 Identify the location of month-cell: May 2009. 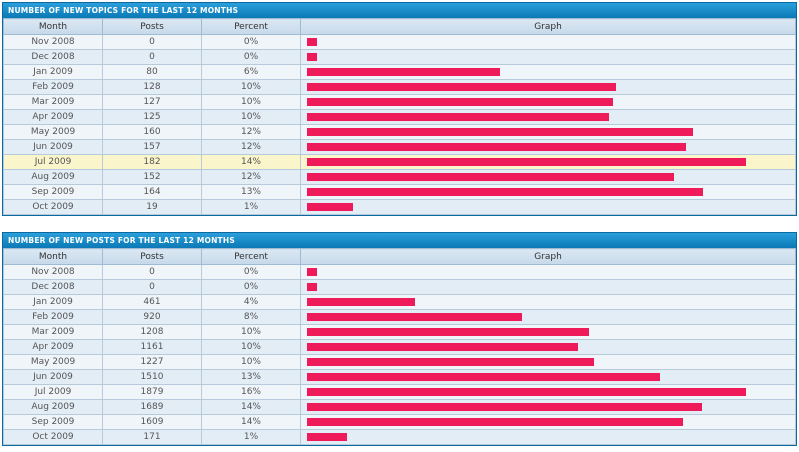
(53, 132).